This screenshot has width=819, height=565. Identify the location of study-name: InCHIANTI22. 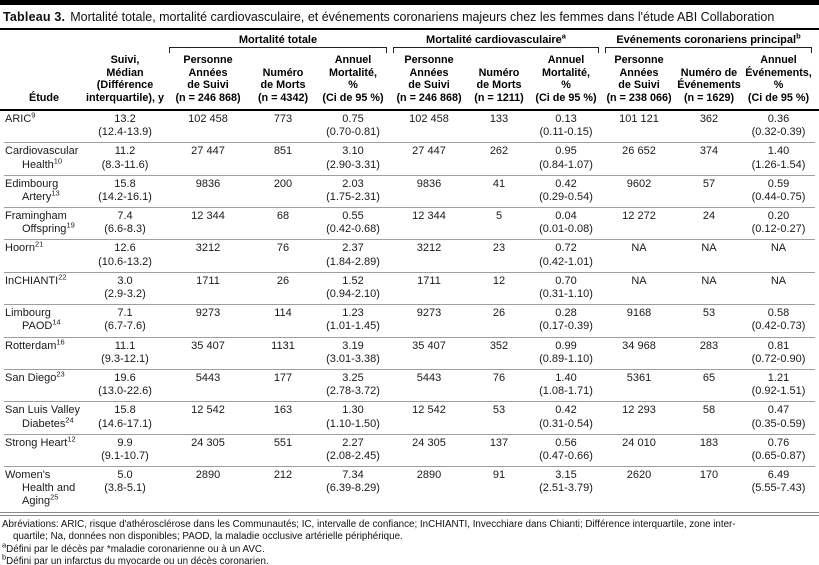
(36, 279).